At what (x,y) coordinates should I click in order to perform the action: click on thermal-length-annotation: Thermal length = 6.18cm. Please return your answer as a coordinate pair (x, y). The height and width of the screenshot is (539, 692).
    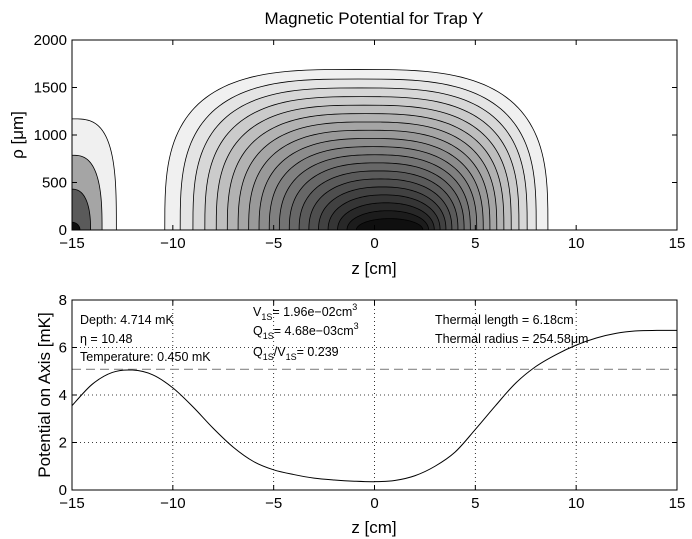
    Looking at the image, I should click on (504, 320).